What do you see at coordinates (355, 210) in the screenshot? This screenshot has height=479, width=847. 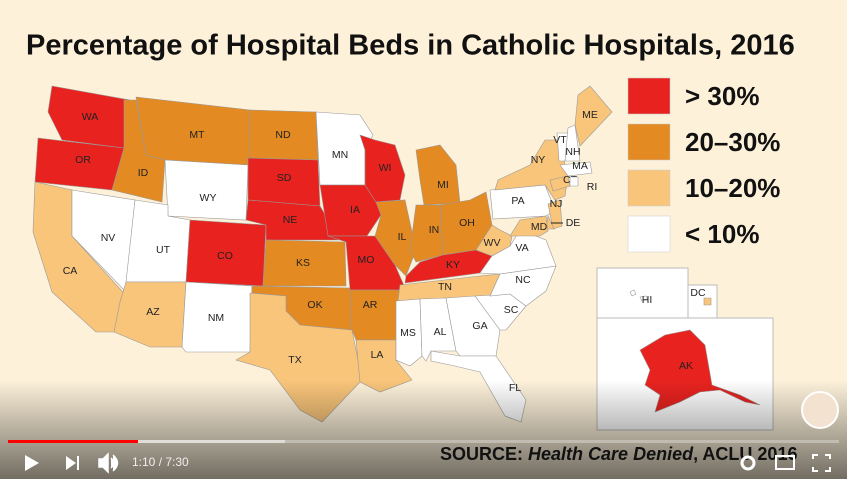 I see `state-label: IA` at bounding box center [355, 210].